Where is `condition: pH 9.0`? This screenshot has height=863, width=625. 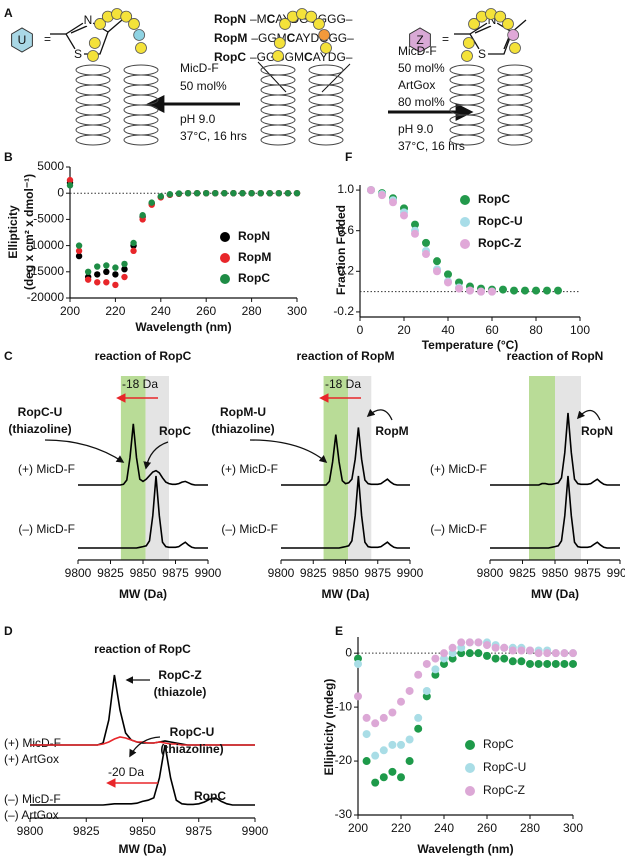 condition: pH 9.0 is located at coordinates (198, 119).